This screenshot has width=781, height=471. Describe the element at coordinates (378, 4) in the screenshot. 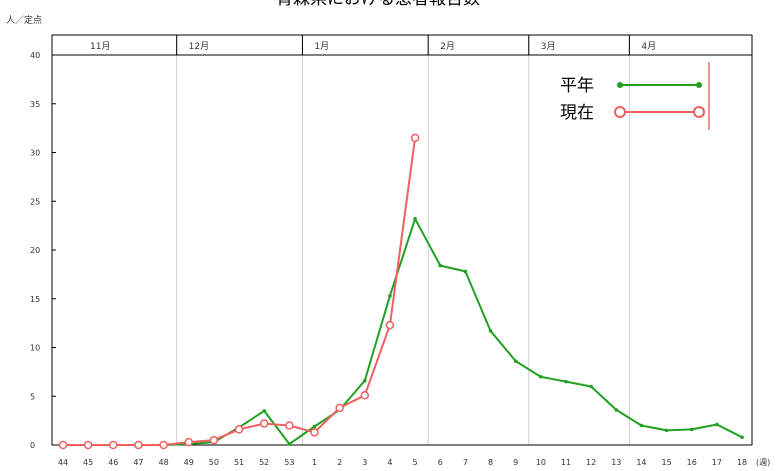

I see `chart-title: 青森県における患者報告数` at that location.